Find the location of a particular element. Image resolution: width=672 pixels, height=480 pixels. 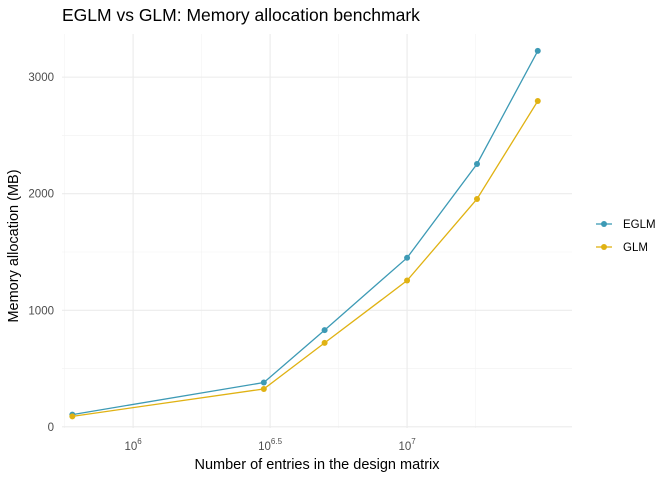

x-axis: 10⁶ 106.5 10⁷ is located at coordinates (271, 445).